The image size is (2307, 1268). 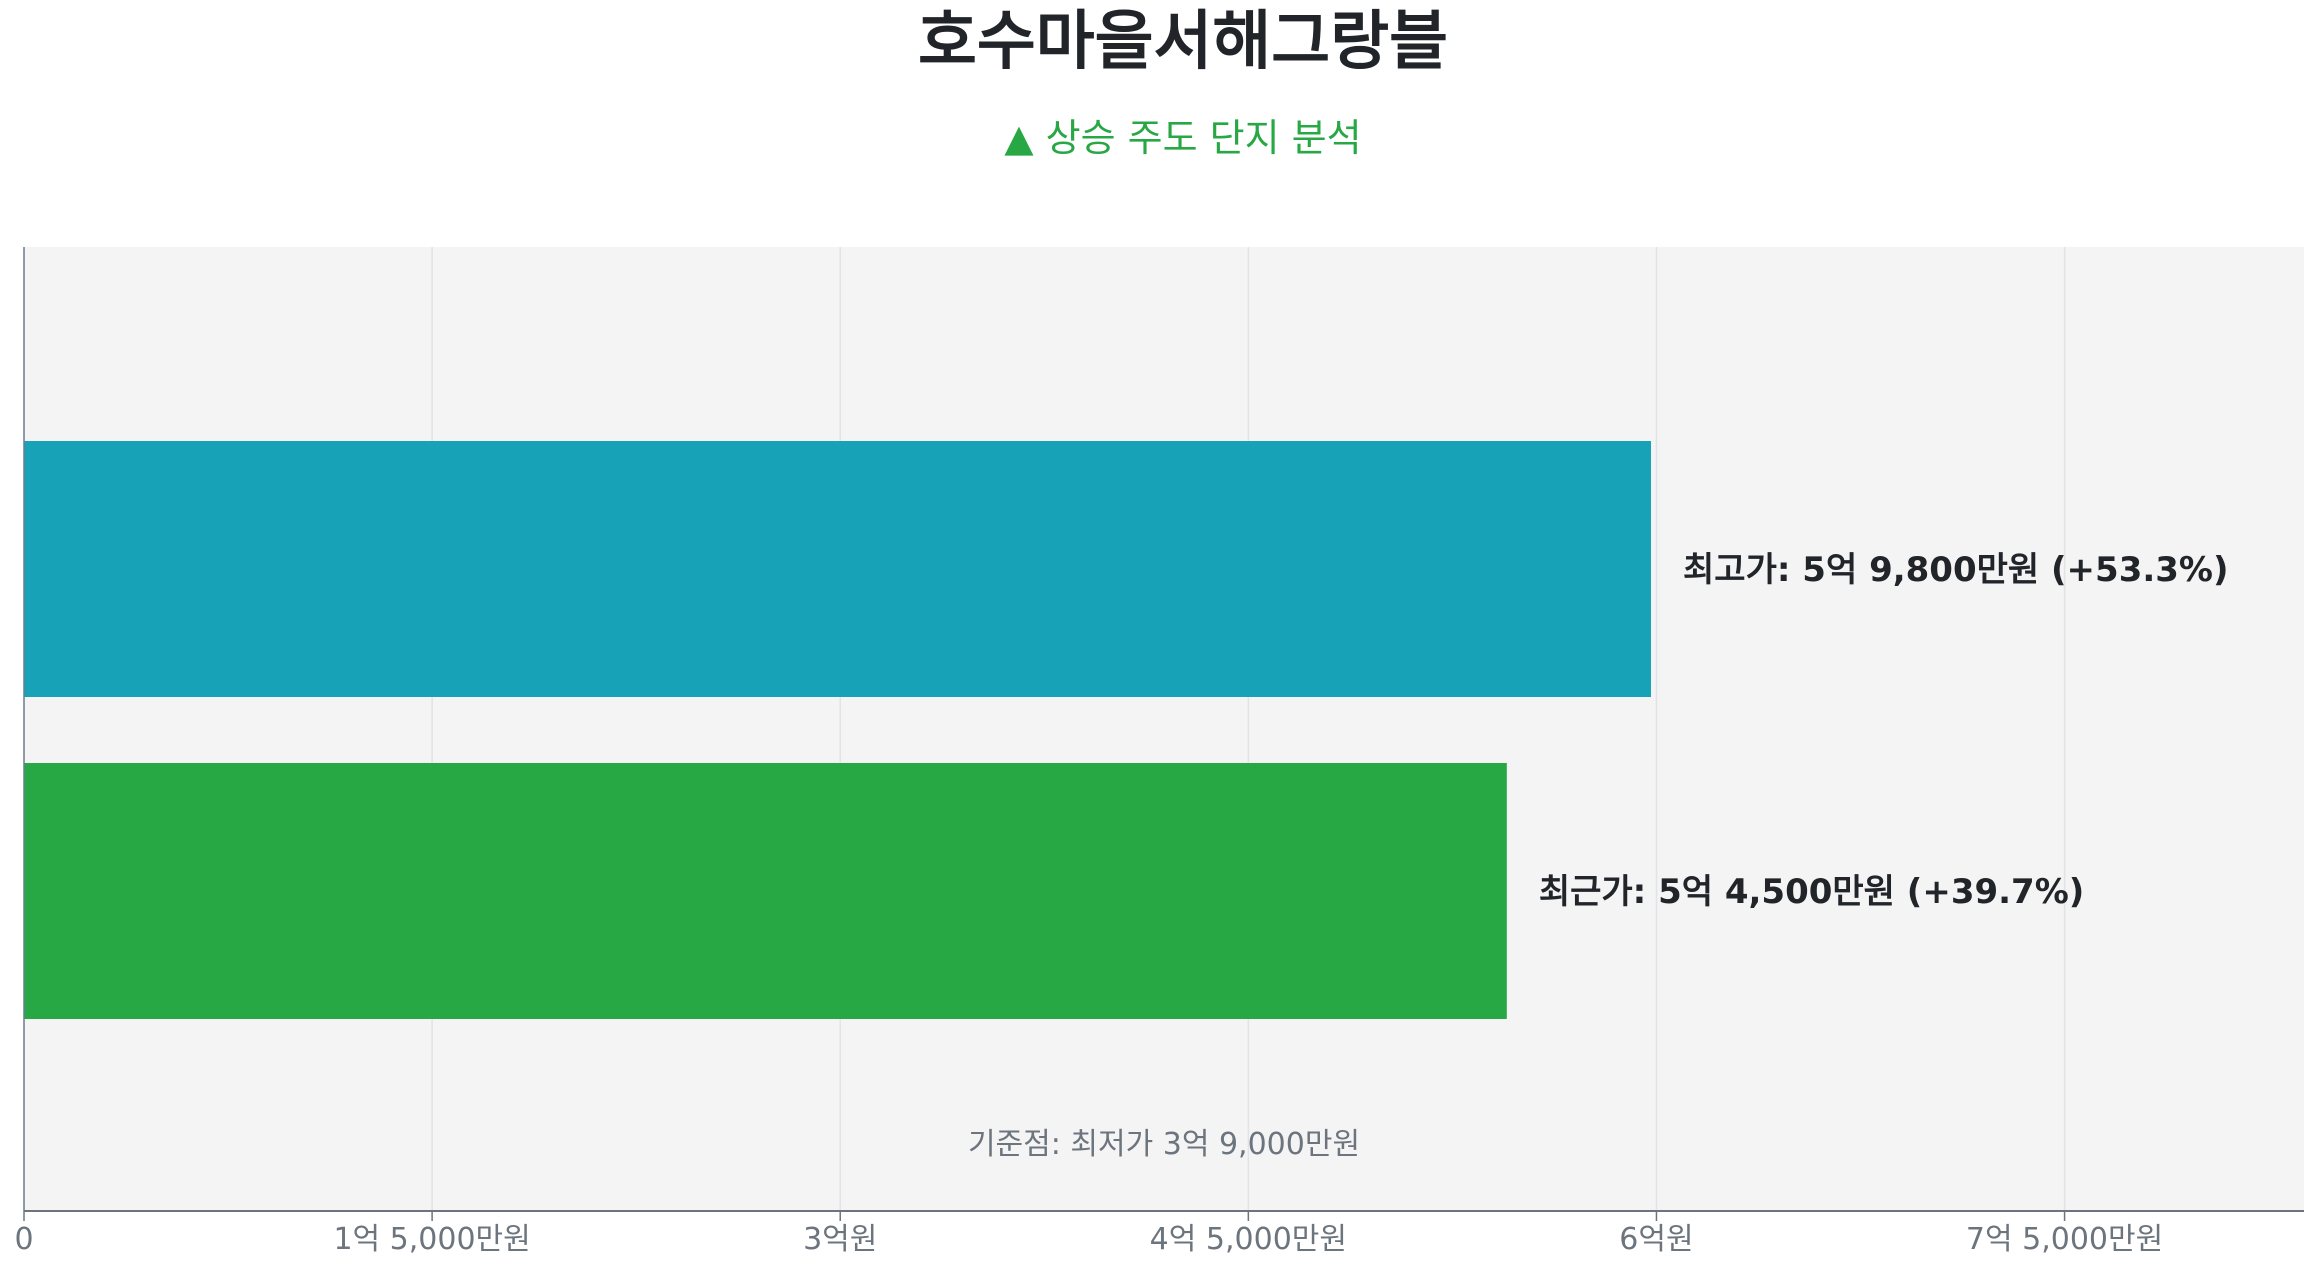 What do you see at coordinates (838, 569) in the screenshot?
I see `bar-highest-price` at bounding box center [838, 569].